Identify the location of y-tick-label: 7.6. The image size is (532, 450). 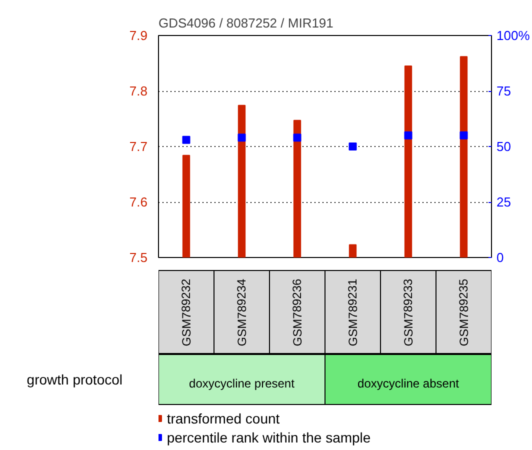
(138, 202).